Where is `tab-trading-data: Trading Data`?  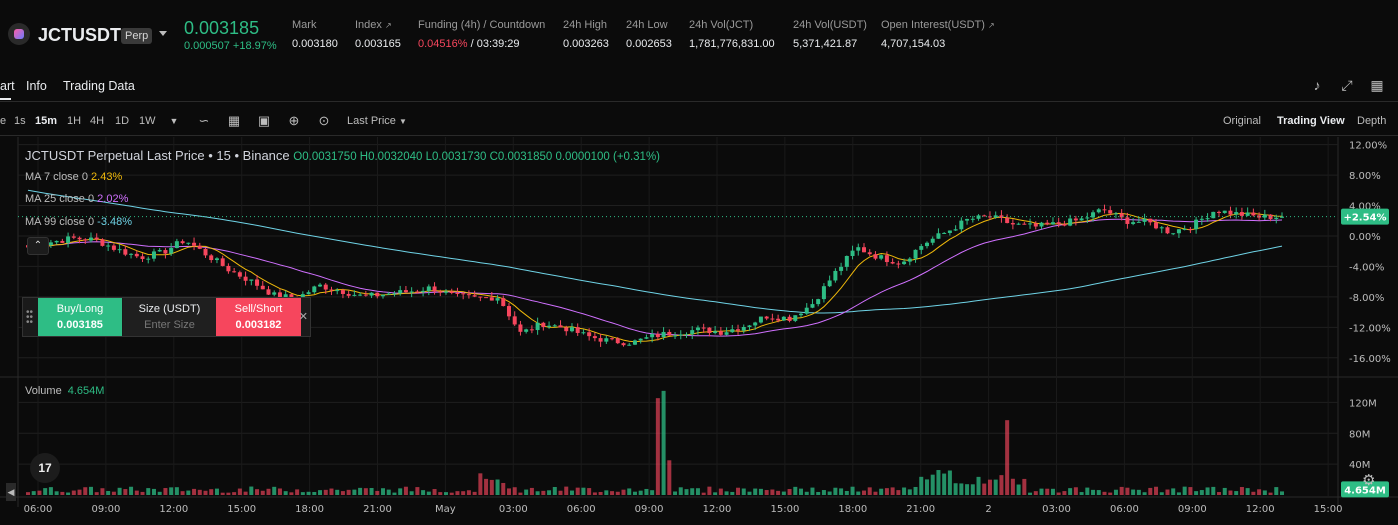
tab-trading-data: Trading Data is located at coordinates (99, 86).